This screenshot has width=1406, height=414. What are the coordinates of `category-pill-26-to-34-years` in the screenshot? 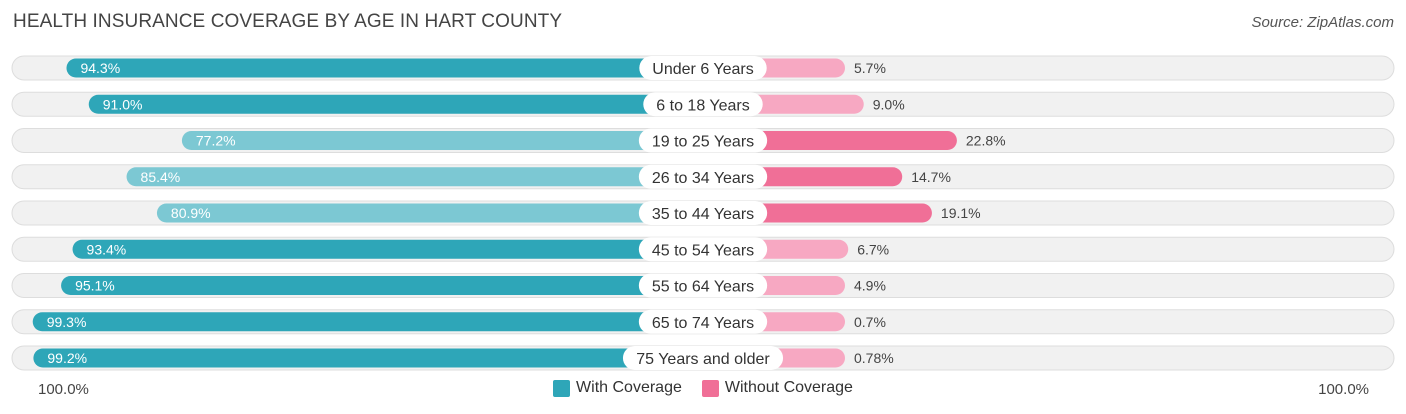 It's located at (703, 176).